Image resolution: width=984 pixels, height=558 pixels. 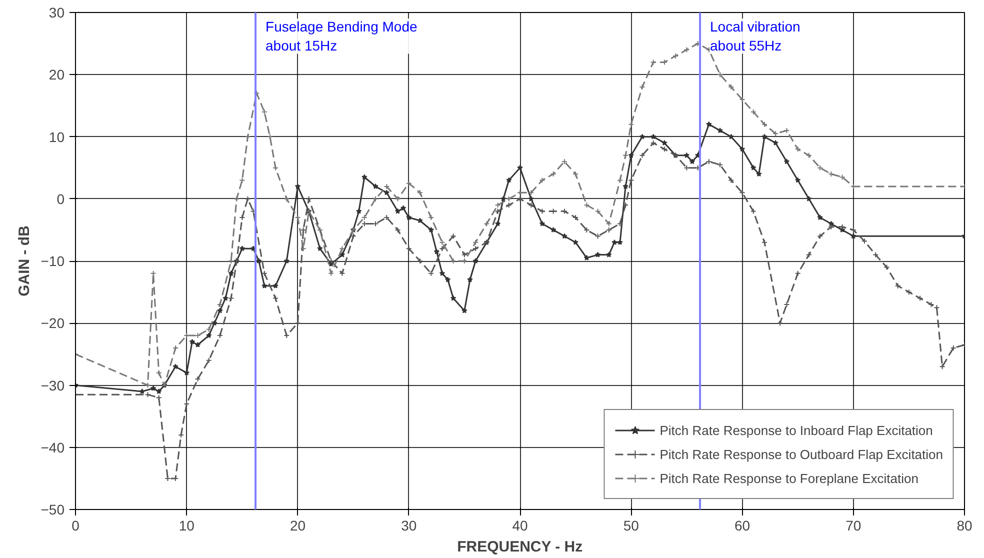 What do you see at coordinates (520, 526) in the screenshot?
I see `x-tick-label: 40` at bounding box center [520, 526].